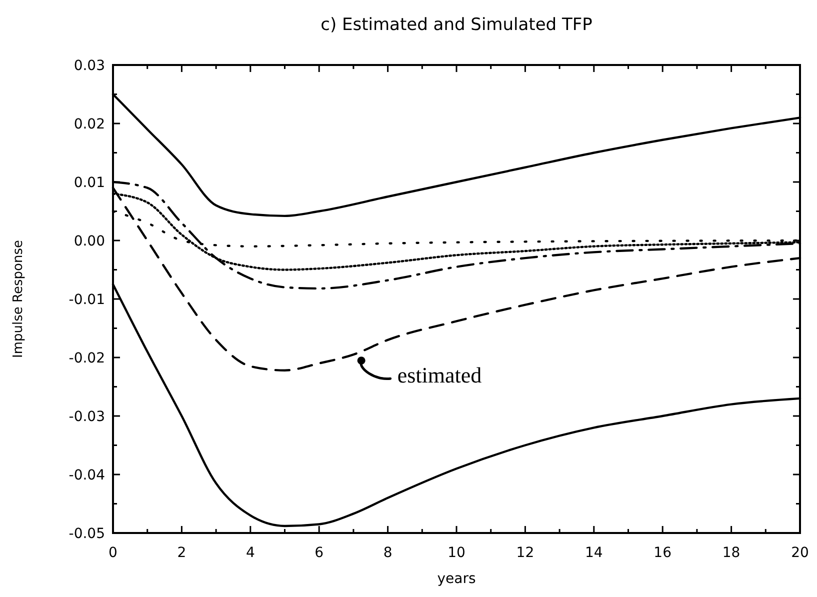 The image size is (817, 597). Describe the element at coordinates (181, 553) in the screenshot. I see `x-tick-label: 2` at that location.